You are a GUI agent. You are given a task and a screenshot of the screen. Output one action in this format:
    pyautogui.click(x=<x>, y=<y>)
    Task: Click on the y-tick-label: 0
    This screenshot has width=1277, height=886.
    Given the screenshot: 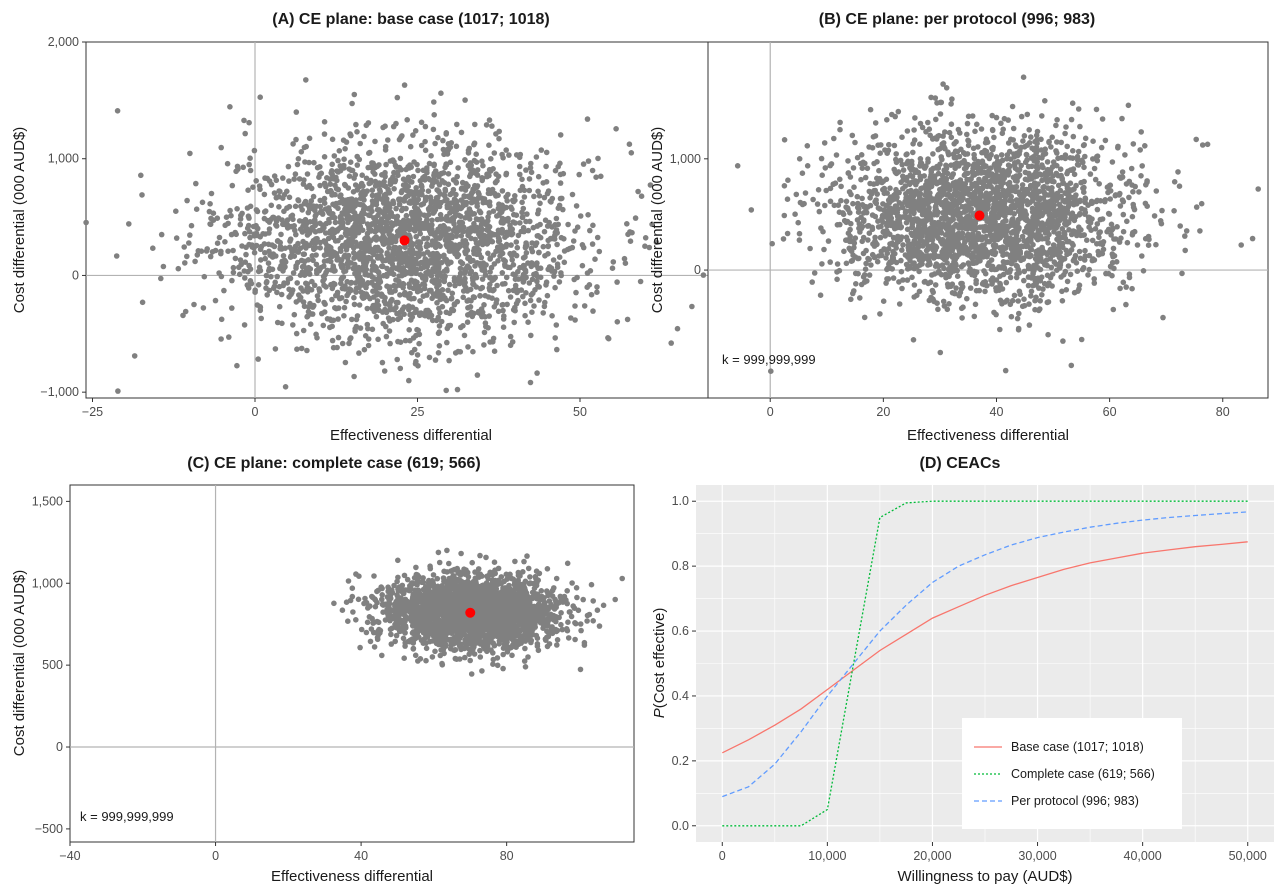 What is the action you would take?
    pyautogui.click(x=75, y=275)
    